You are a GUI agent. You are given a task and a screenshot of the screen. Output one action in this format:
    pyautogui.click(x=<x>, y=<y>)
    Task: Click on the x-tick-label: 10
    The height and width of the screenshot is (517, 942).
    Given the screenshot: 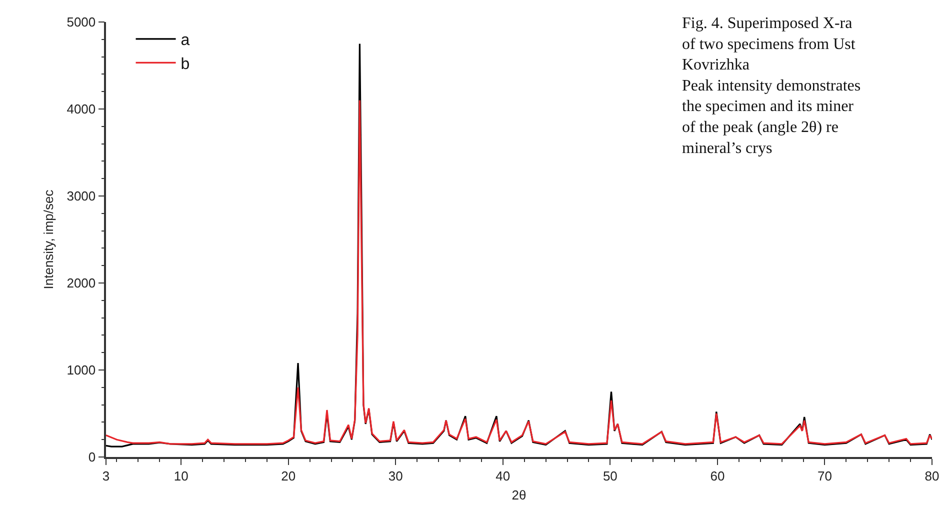 What is the action you would take?
    pyautogui.click(x=181, y=476)
    